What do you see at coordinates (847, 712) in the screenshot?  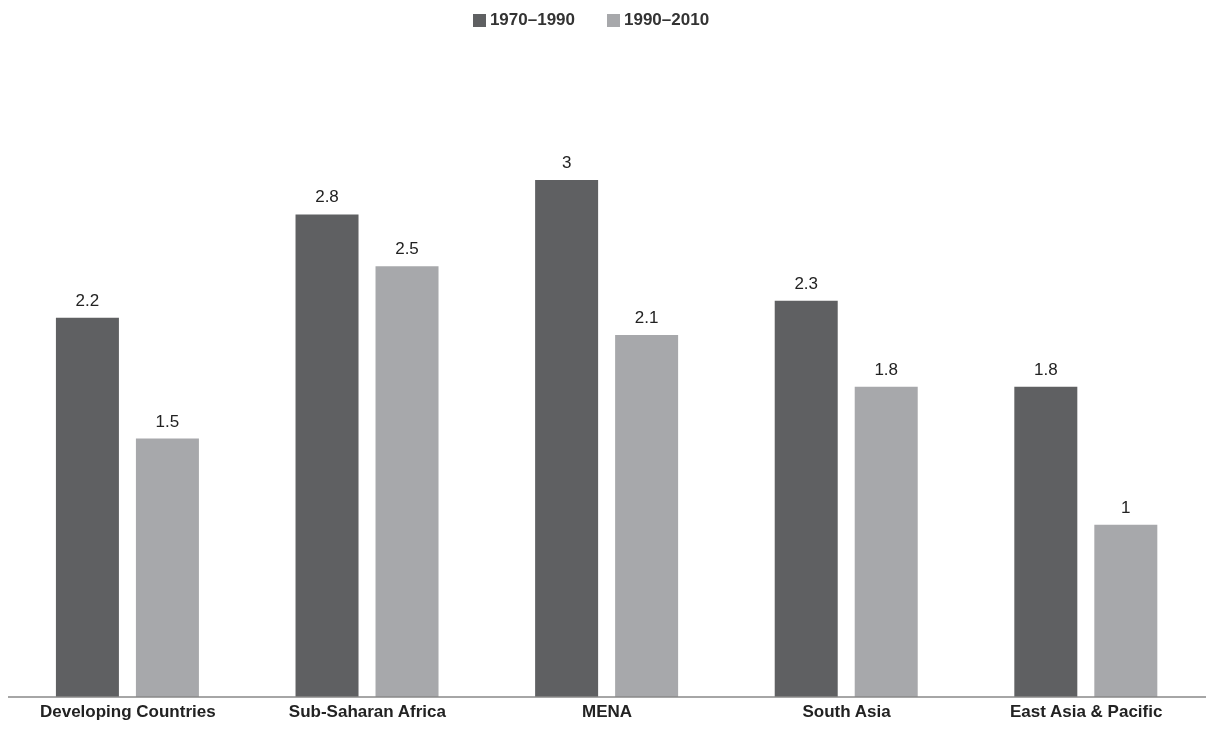 I see `x-tick-label: South Asia` at bounding box center [847, 712].